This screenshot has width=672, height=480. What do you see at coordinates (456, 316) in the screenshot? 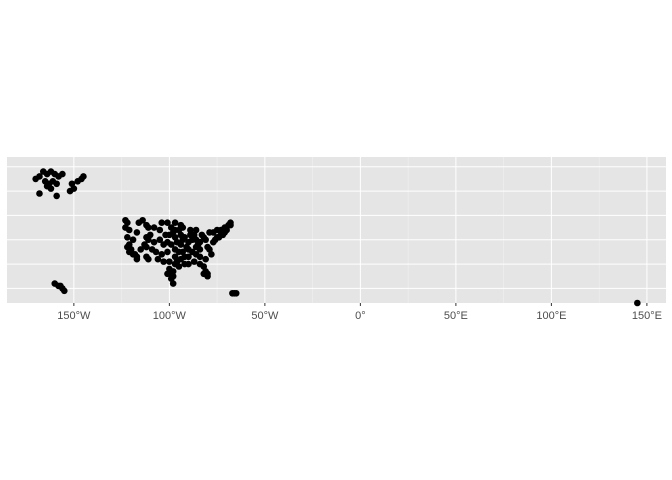
I see `x-tick-label: 50°E` at bounding box center [456, 316].